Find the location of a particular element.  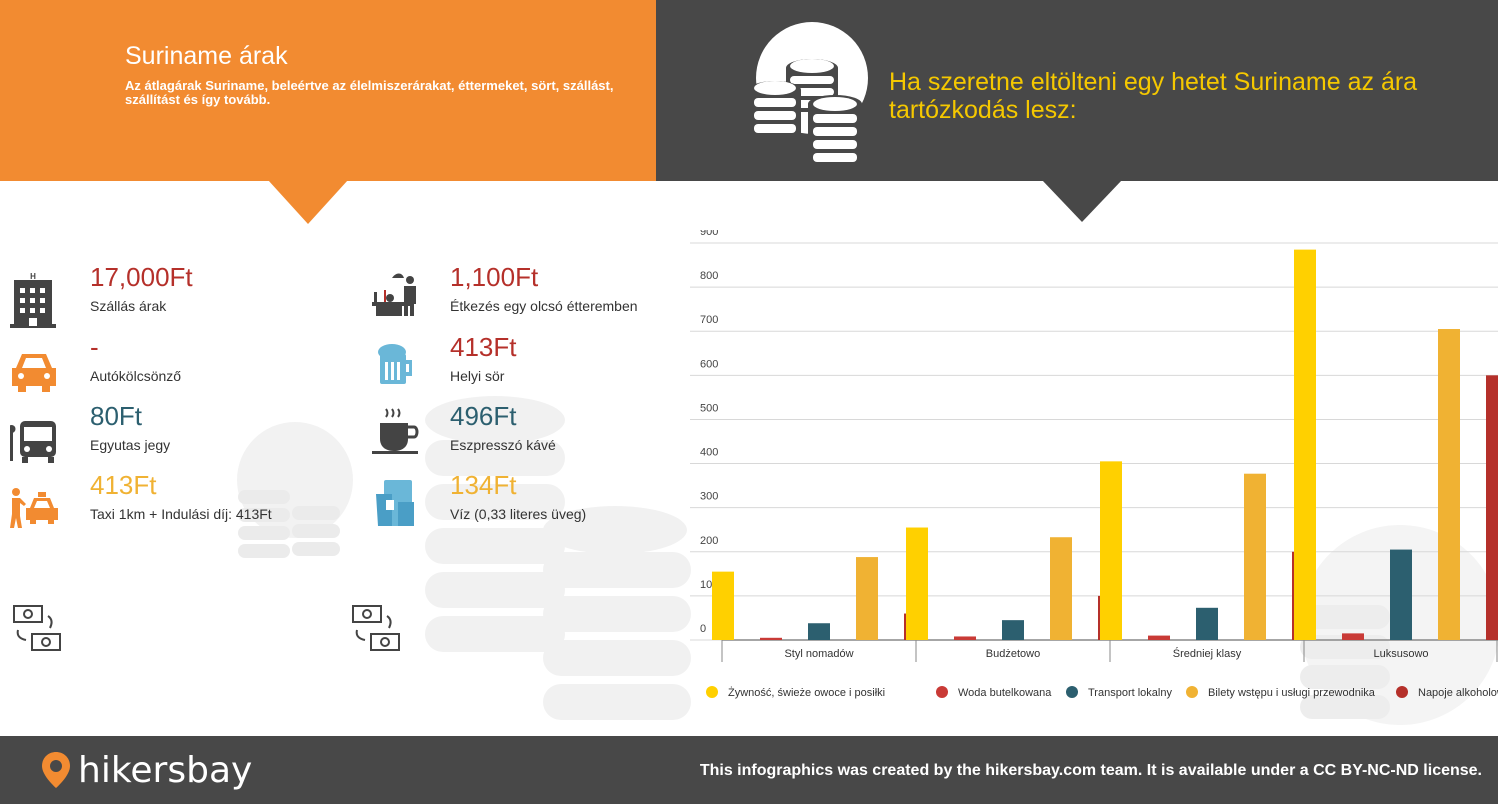

beer-label: Helyi sör is located at coordinates (477, 376).